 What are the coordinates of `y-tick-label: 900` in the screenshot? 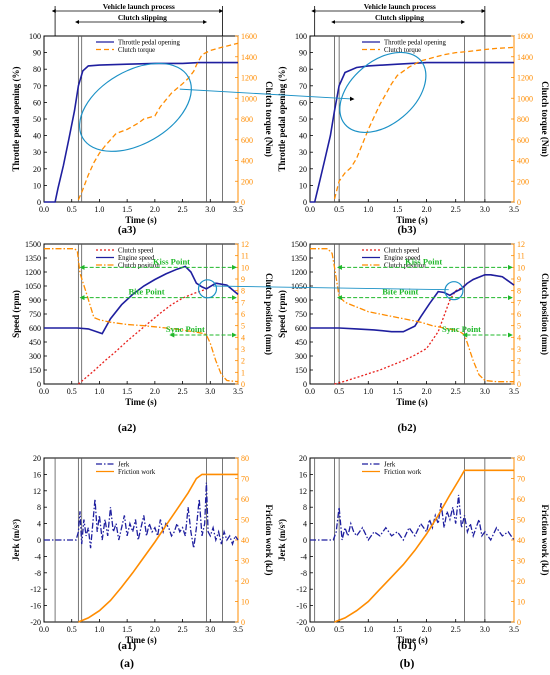 It's located at (301, 300).